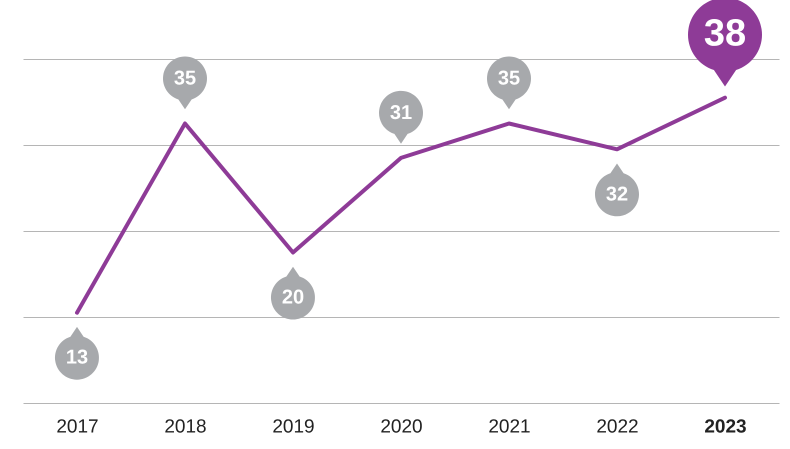 Image resolution: width=790 pixels, height=449 pixels. Describe the element at coordinates (725, 427) in the screenshot. I see `x-tick-label: 2023` at that location.